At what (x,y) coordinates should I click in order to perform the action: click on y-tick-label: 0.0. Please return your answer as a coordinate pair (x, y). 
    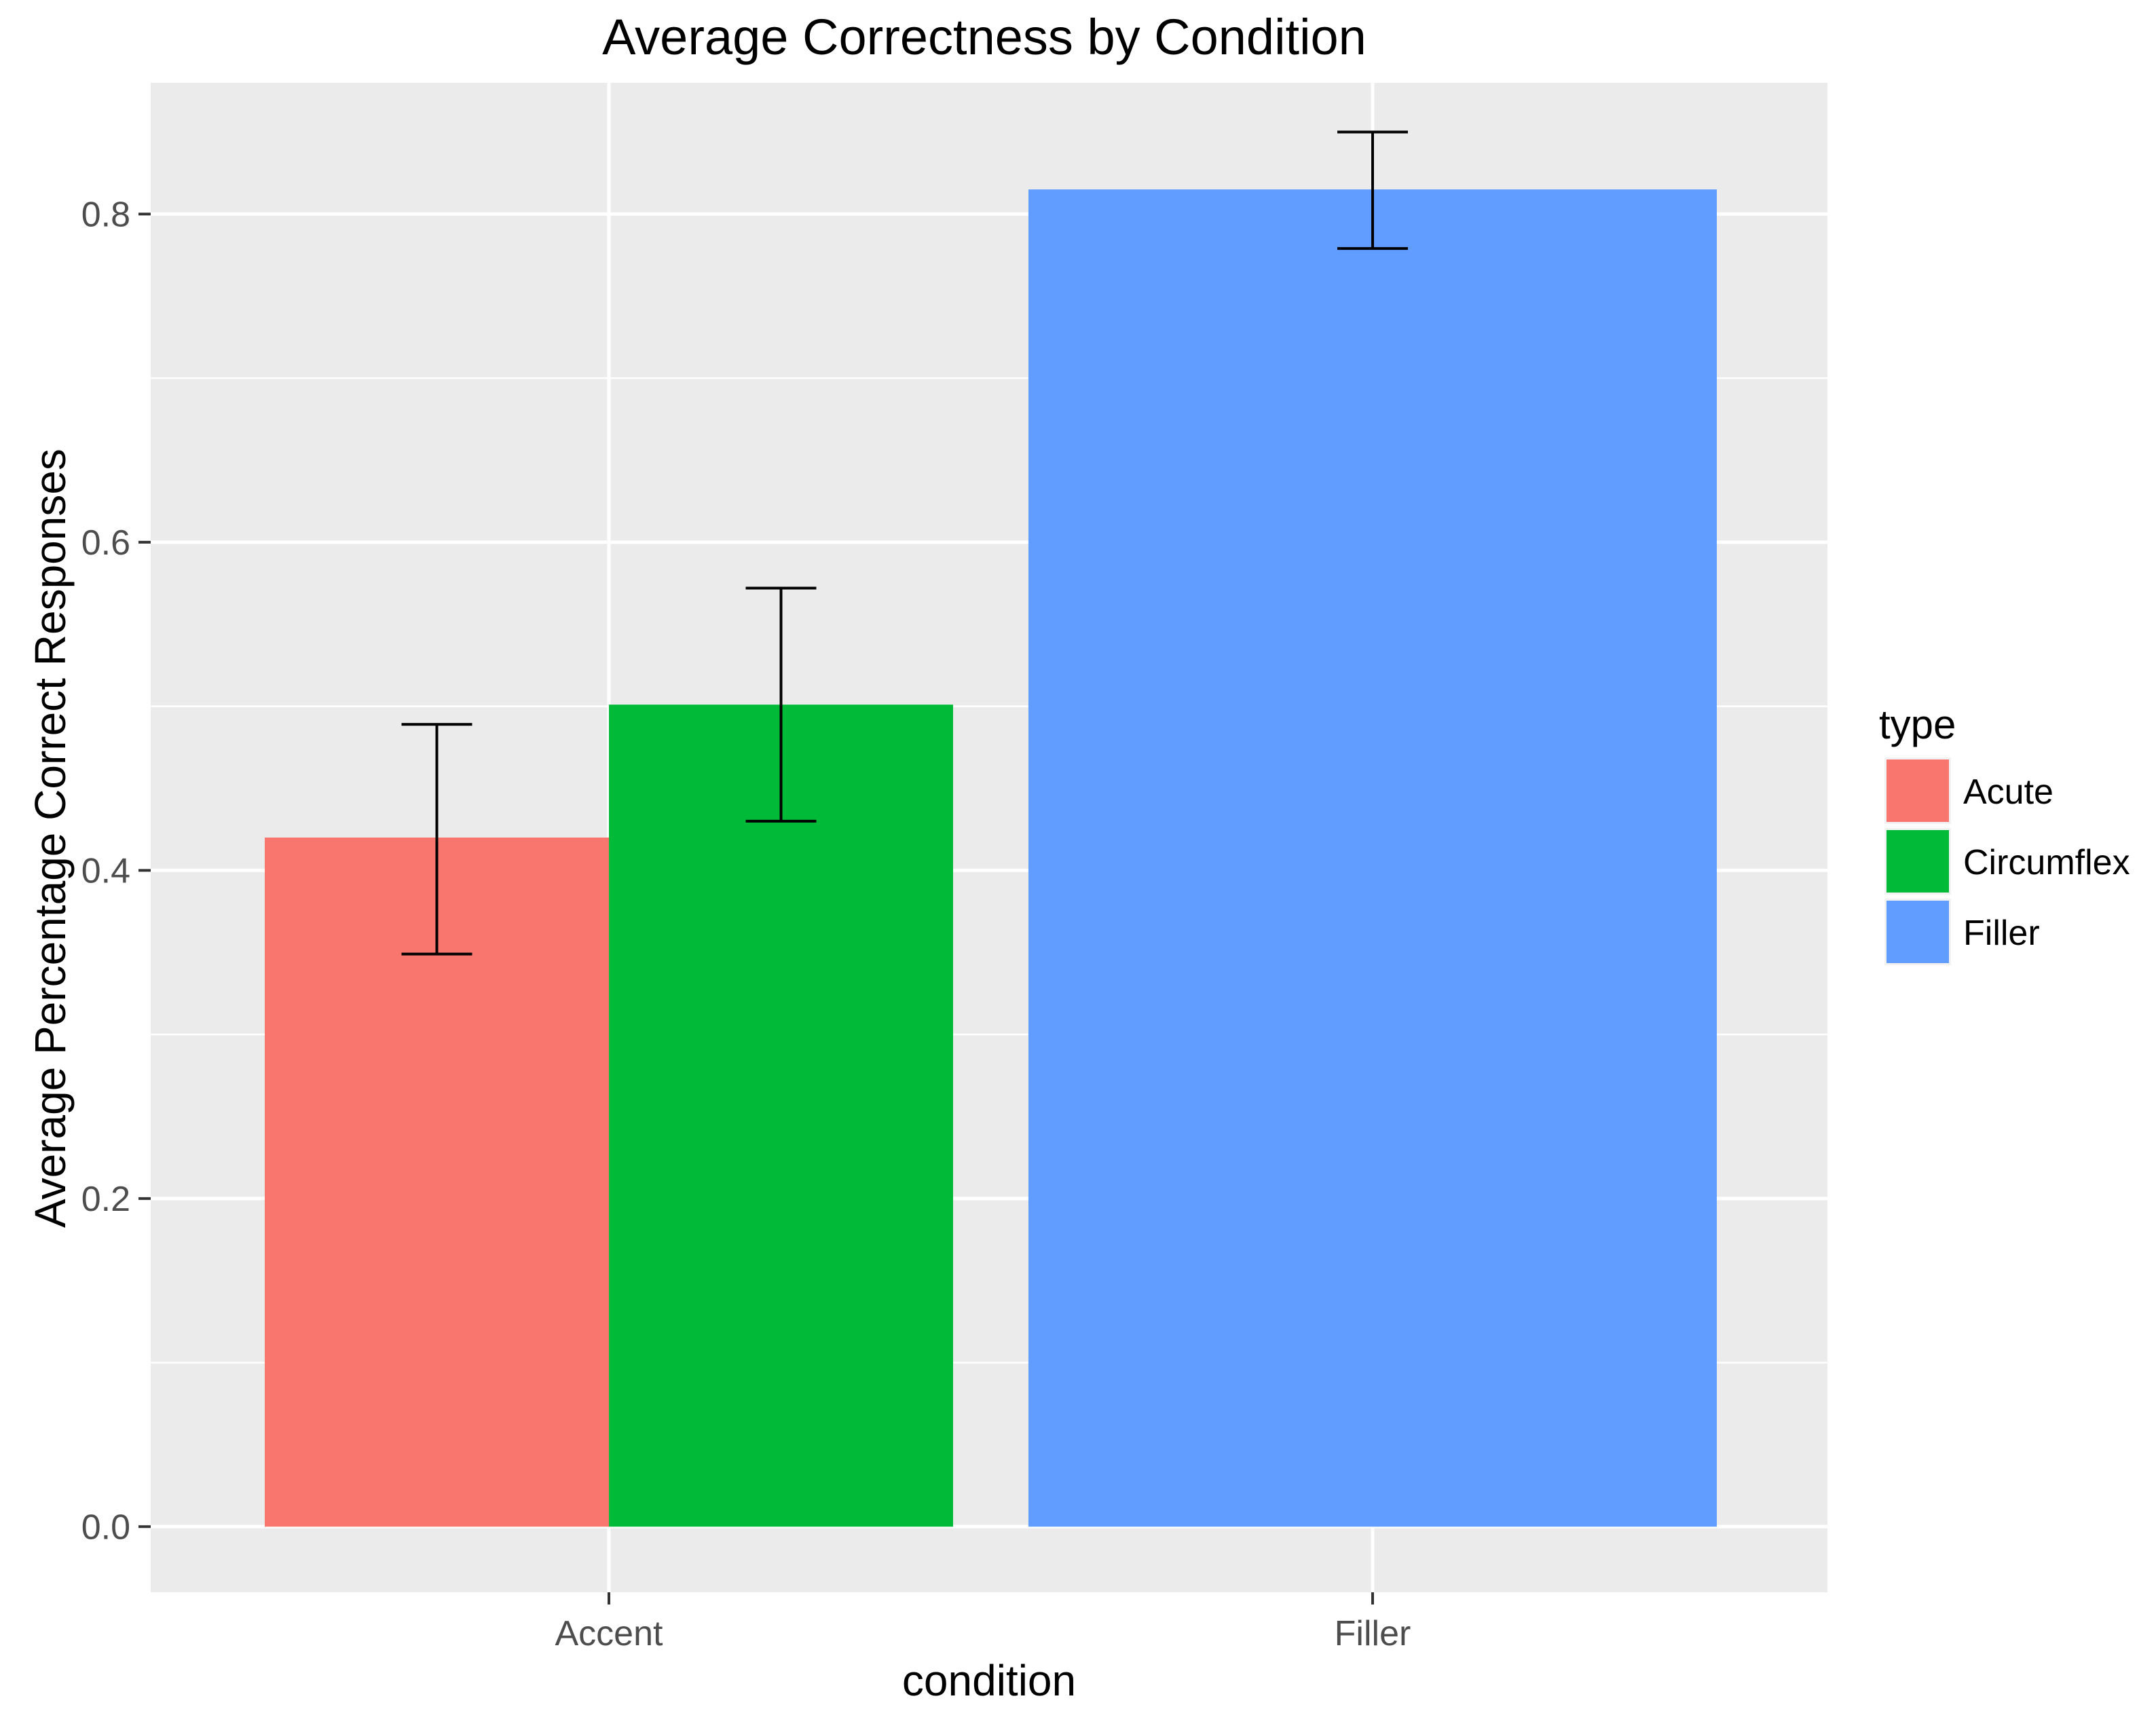
    Looking at the image, I should click on (105, 1527).